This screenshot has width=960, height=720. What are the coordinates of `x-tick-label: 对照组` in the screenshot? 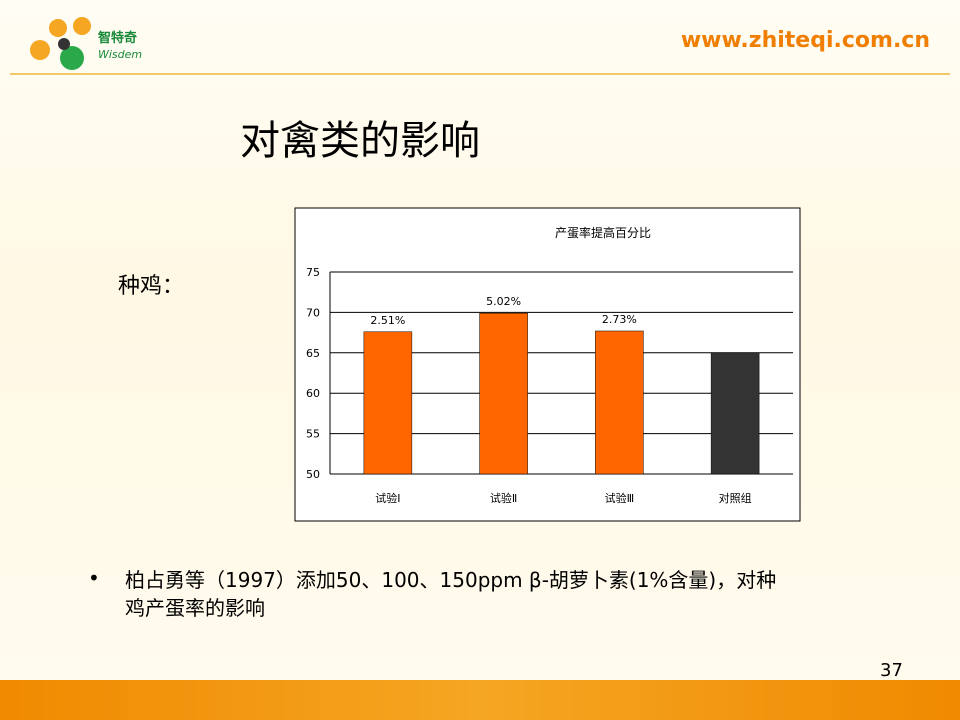 It's located at (735, 498).